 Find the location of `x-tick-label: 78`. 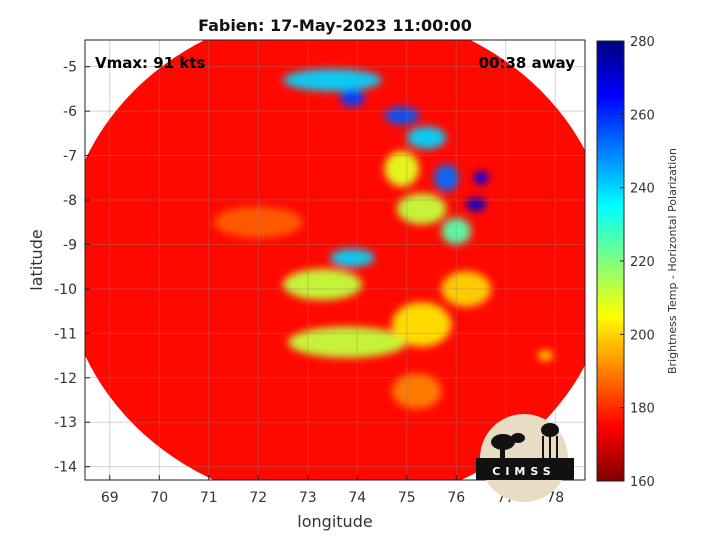

x-tick-label: 78 is located at coordinates (555, 498).